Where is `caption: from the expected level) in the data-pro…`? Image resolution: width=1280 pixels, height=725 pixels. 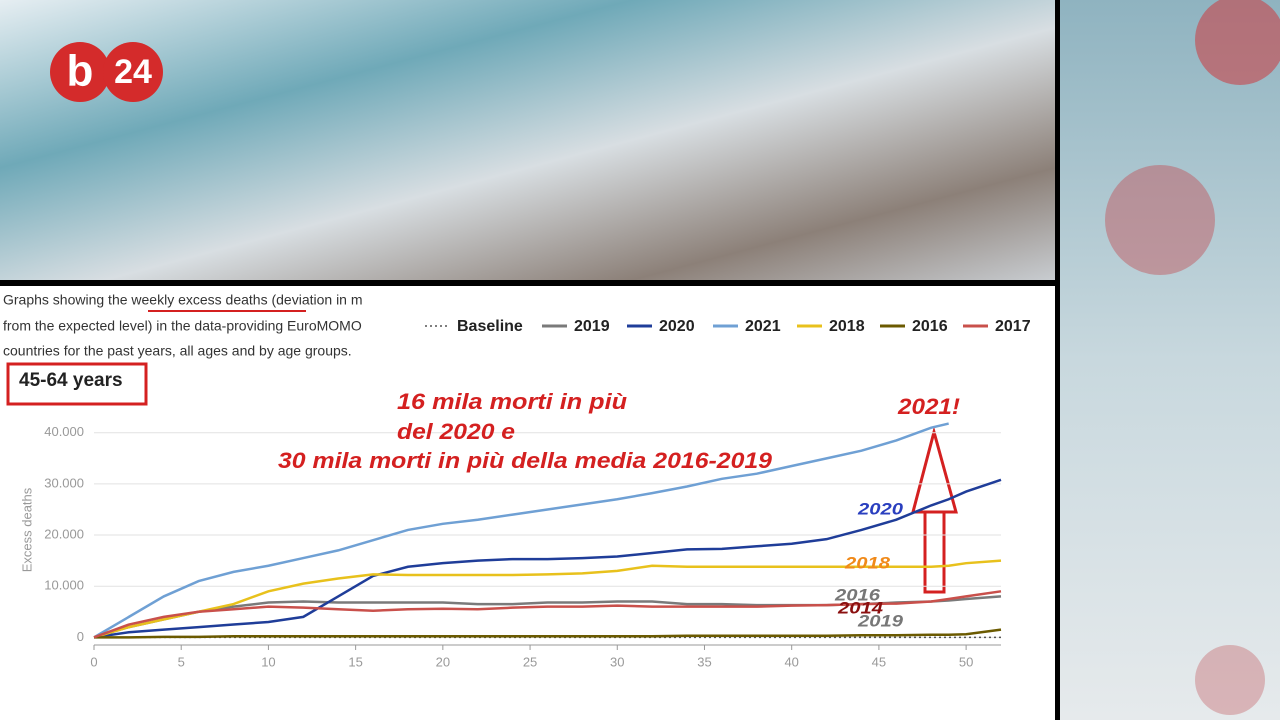 caption: from the expected level) in the data-pro… is located at coordinates (182, 326).